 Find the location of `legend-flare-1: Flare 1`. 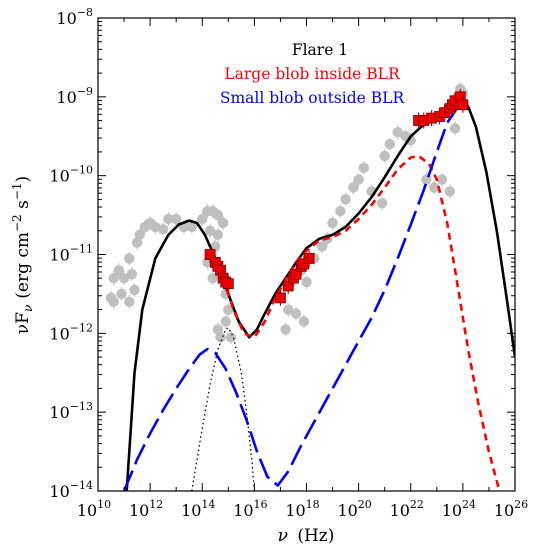

legend-flare-1: Flare 1 is located at coordinates (320, 50).